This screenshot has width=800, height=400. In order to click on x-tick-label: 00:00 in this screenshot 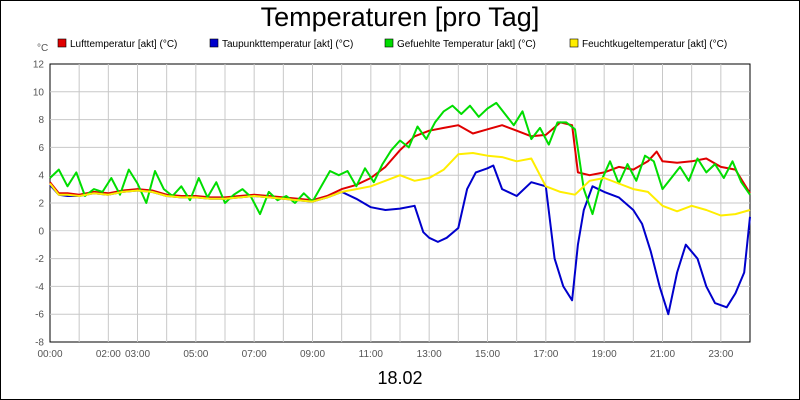, I will do `click(49, 354)`.